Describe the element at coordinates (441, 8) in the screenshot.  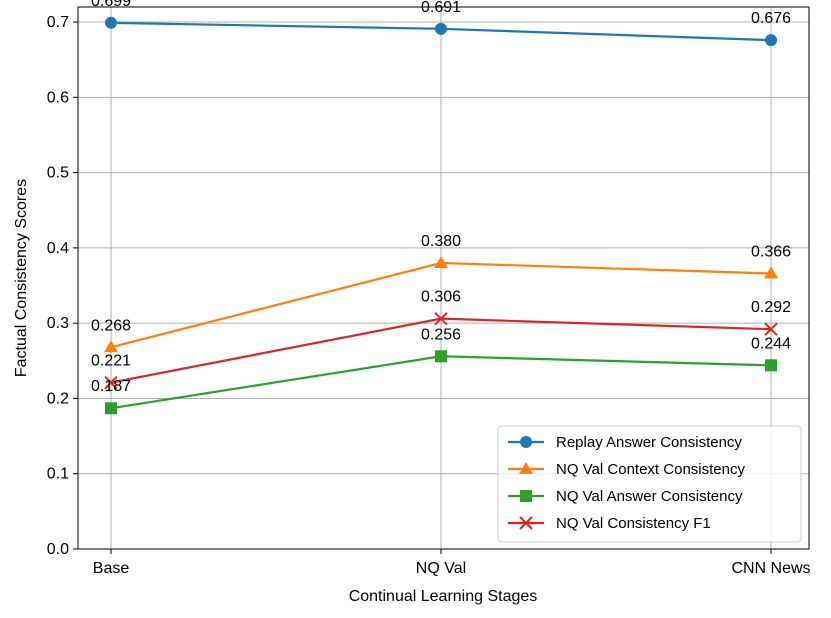
I see `data-label: 0.691` at that location.